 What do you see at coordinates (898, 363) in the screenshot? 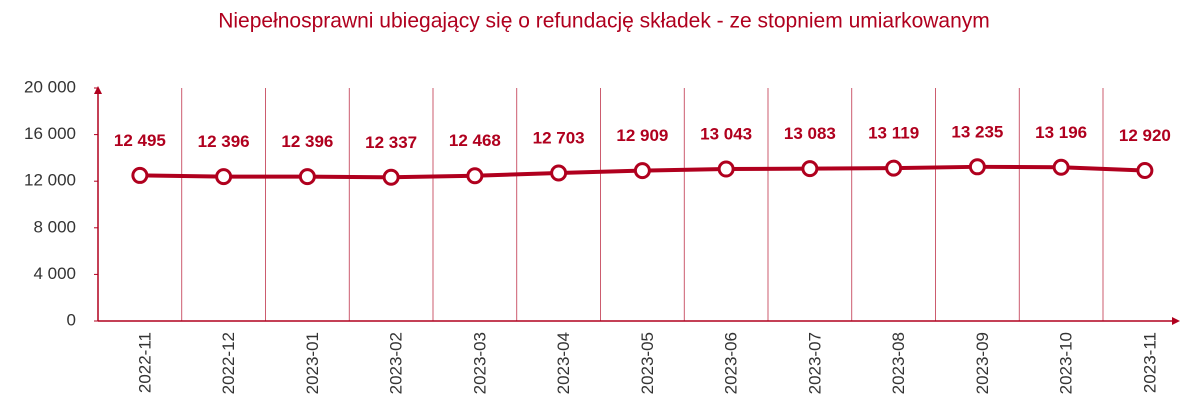
I see `x-tick-label: 2023-08` at bounding box center [898, 363].